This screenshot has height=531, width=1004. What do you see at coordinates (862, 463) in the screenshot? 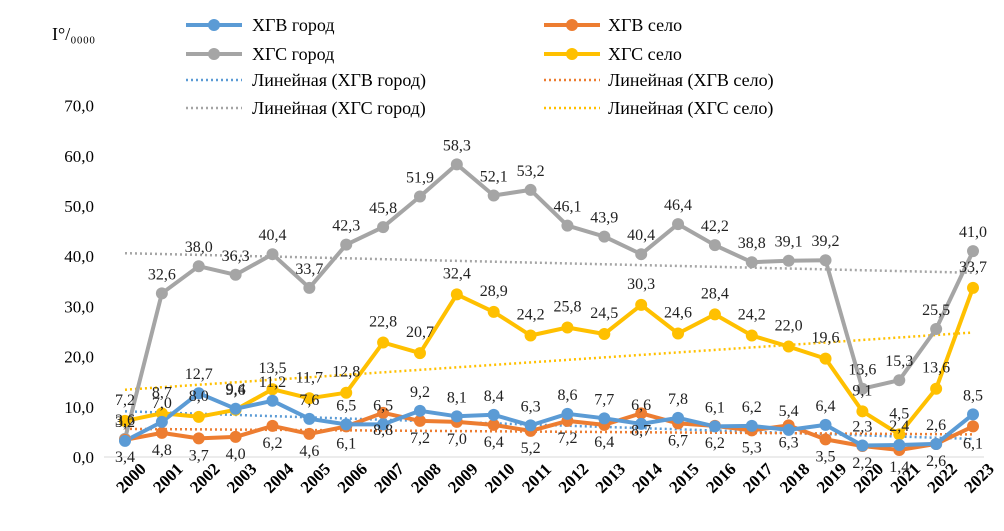
I see `data-label: 2,2` at bounding box center [862, 463].